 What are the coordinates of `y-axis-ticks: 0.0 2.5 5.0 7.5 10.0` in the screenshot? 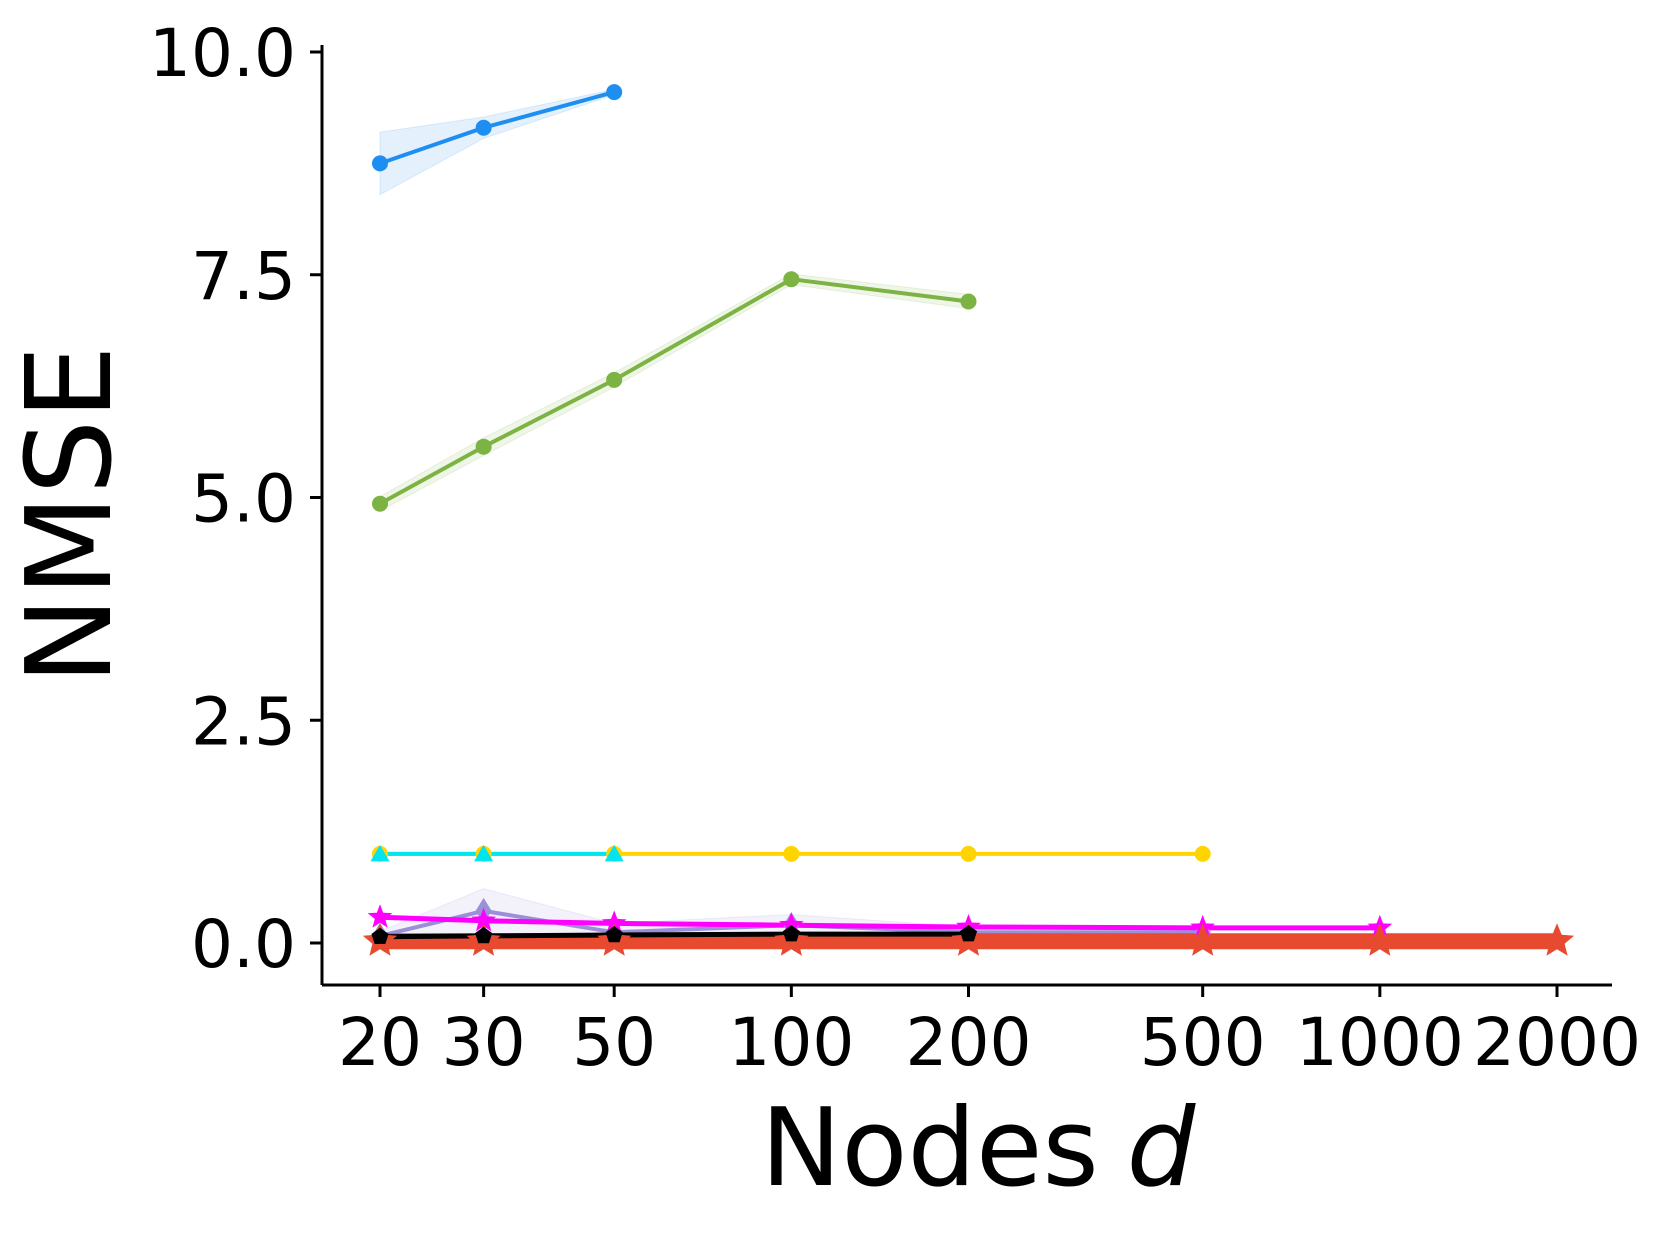 It's located at (235, 499).